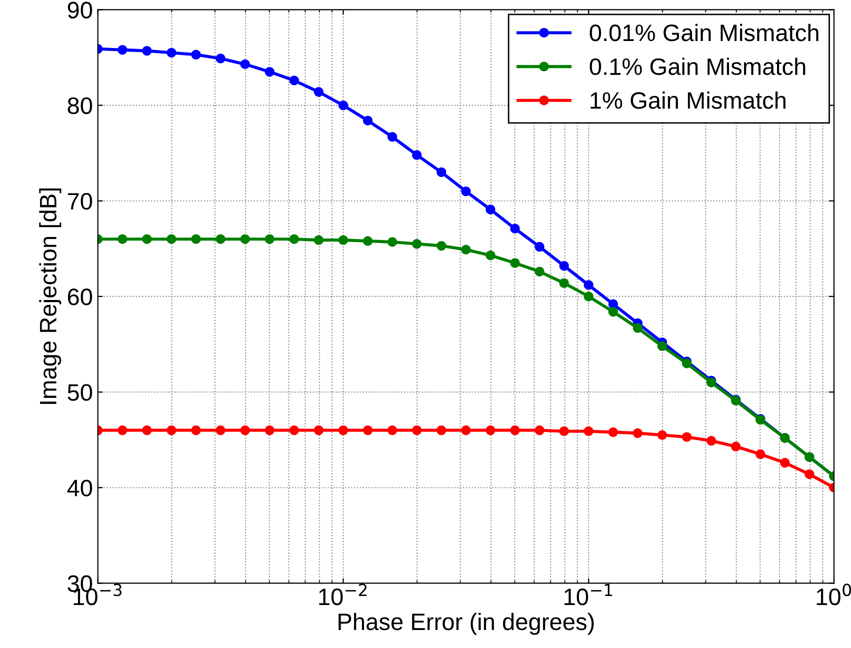 The height and width of the screenshot is (648, 851). What do you see at coordinates (80, 297) in the screenshot?
I see `y-tick-label: 60` at bounding box center [80, 297].